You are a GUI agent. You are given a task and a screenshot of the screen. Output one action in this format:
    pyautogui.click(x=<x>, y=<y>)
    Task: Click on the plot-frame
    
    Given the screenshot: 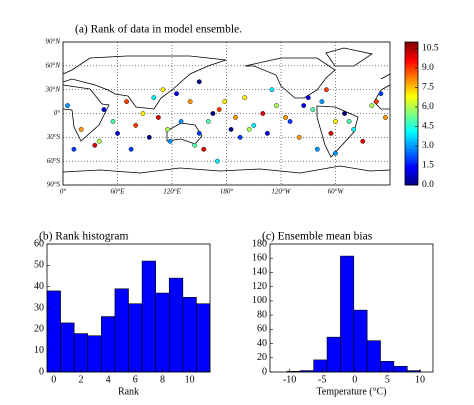 What is the action you would take?
    pyautogui.click(x=351, y=308)
    